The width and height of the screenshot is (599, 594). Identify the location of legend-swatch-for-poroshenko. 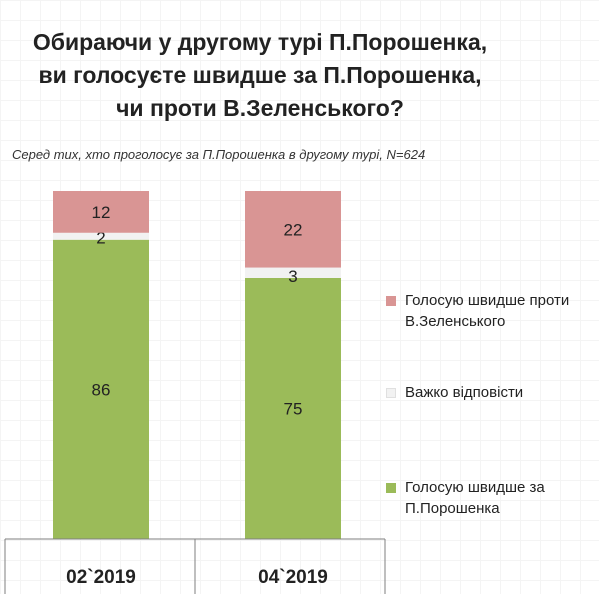
(391, 488).